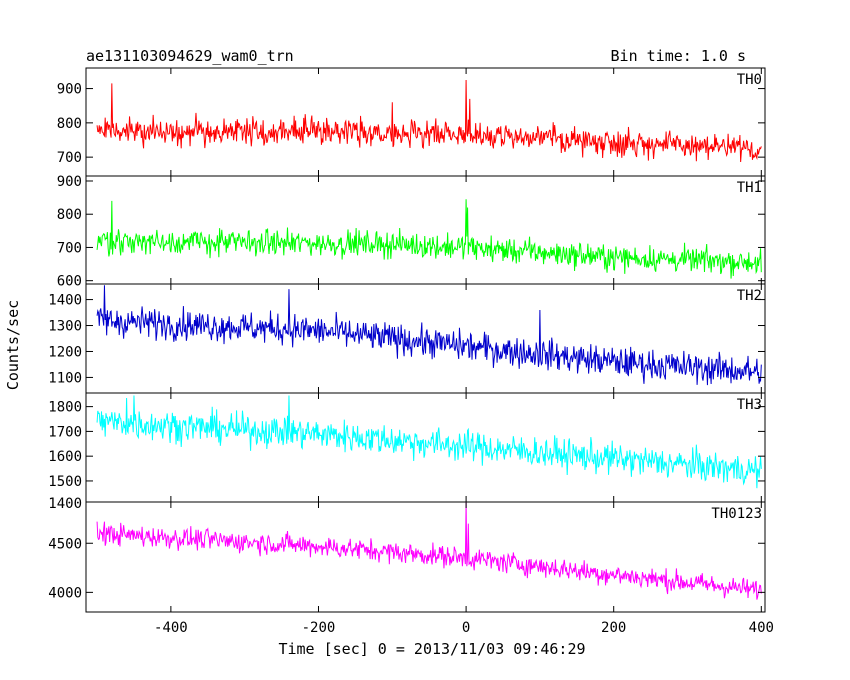 Image resolution: width=850 pixels, height=680 pixels. I want to click on x-tick-label: 400, so click(761, 628).